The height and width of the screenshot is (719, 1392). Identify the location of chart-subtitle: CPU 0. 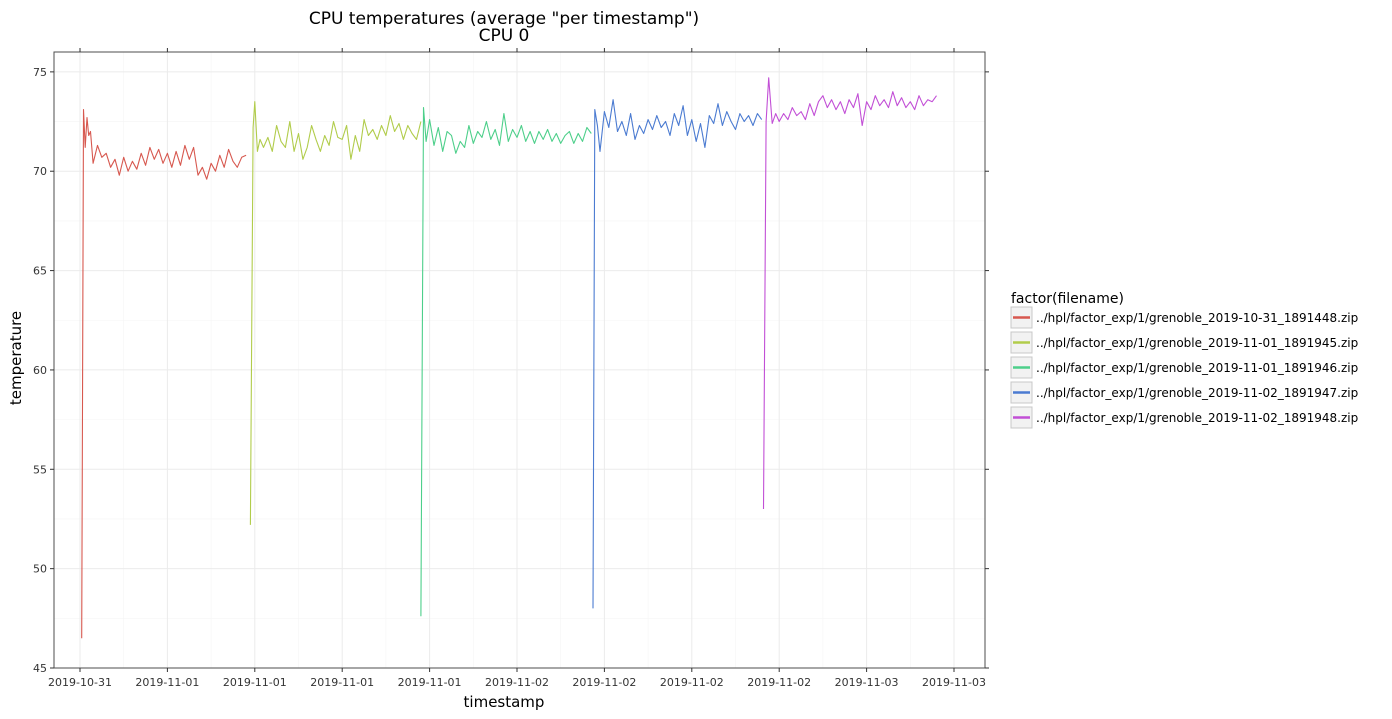
(504, 36).